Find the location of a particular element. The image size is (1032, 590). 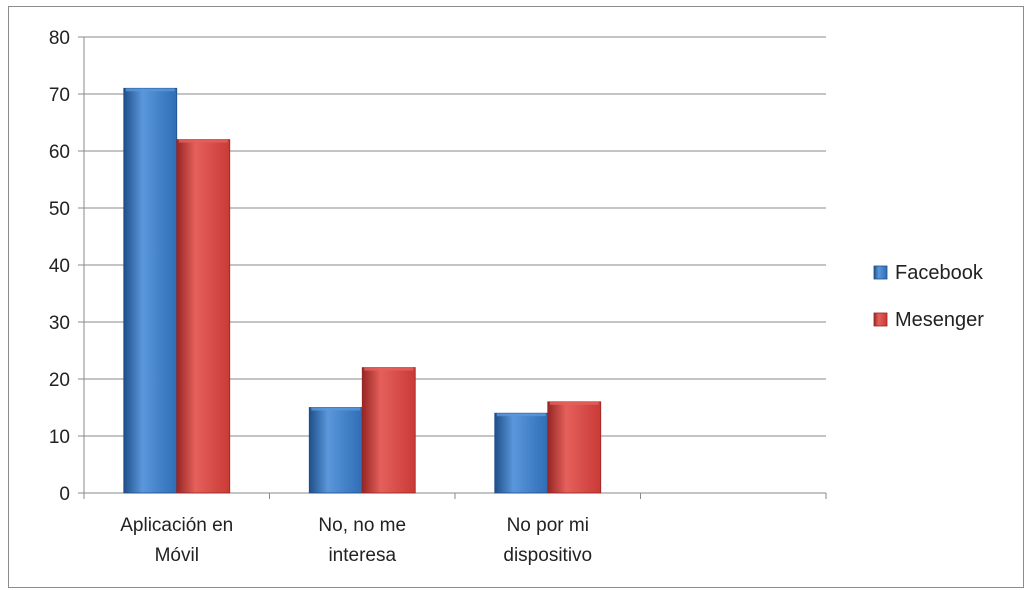

x-tick-label-2-line-1: dispositivo is located at coordinates (547, 555).